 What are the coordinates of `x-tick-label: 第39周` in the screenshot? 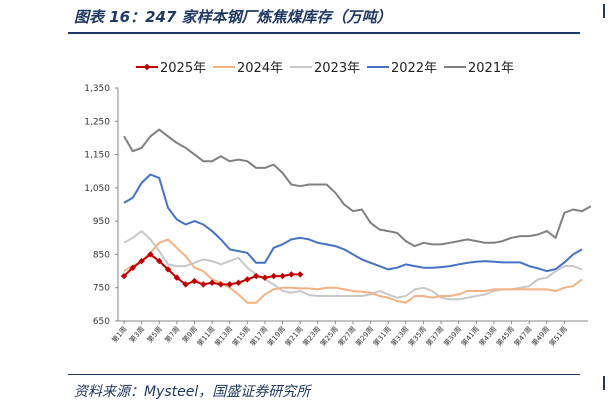 It's located at (453, 336).